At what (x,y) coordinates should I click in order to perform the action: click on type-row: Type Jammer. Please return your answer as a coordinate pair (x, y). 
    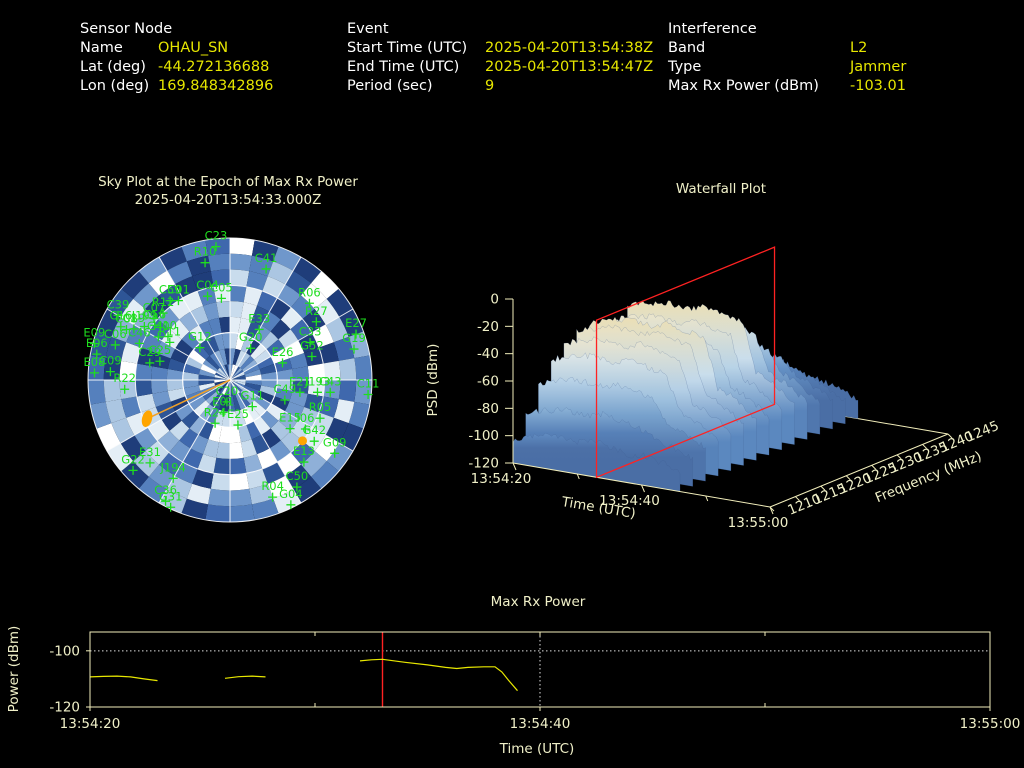
    Looking at the image, I should click on (787, 67).